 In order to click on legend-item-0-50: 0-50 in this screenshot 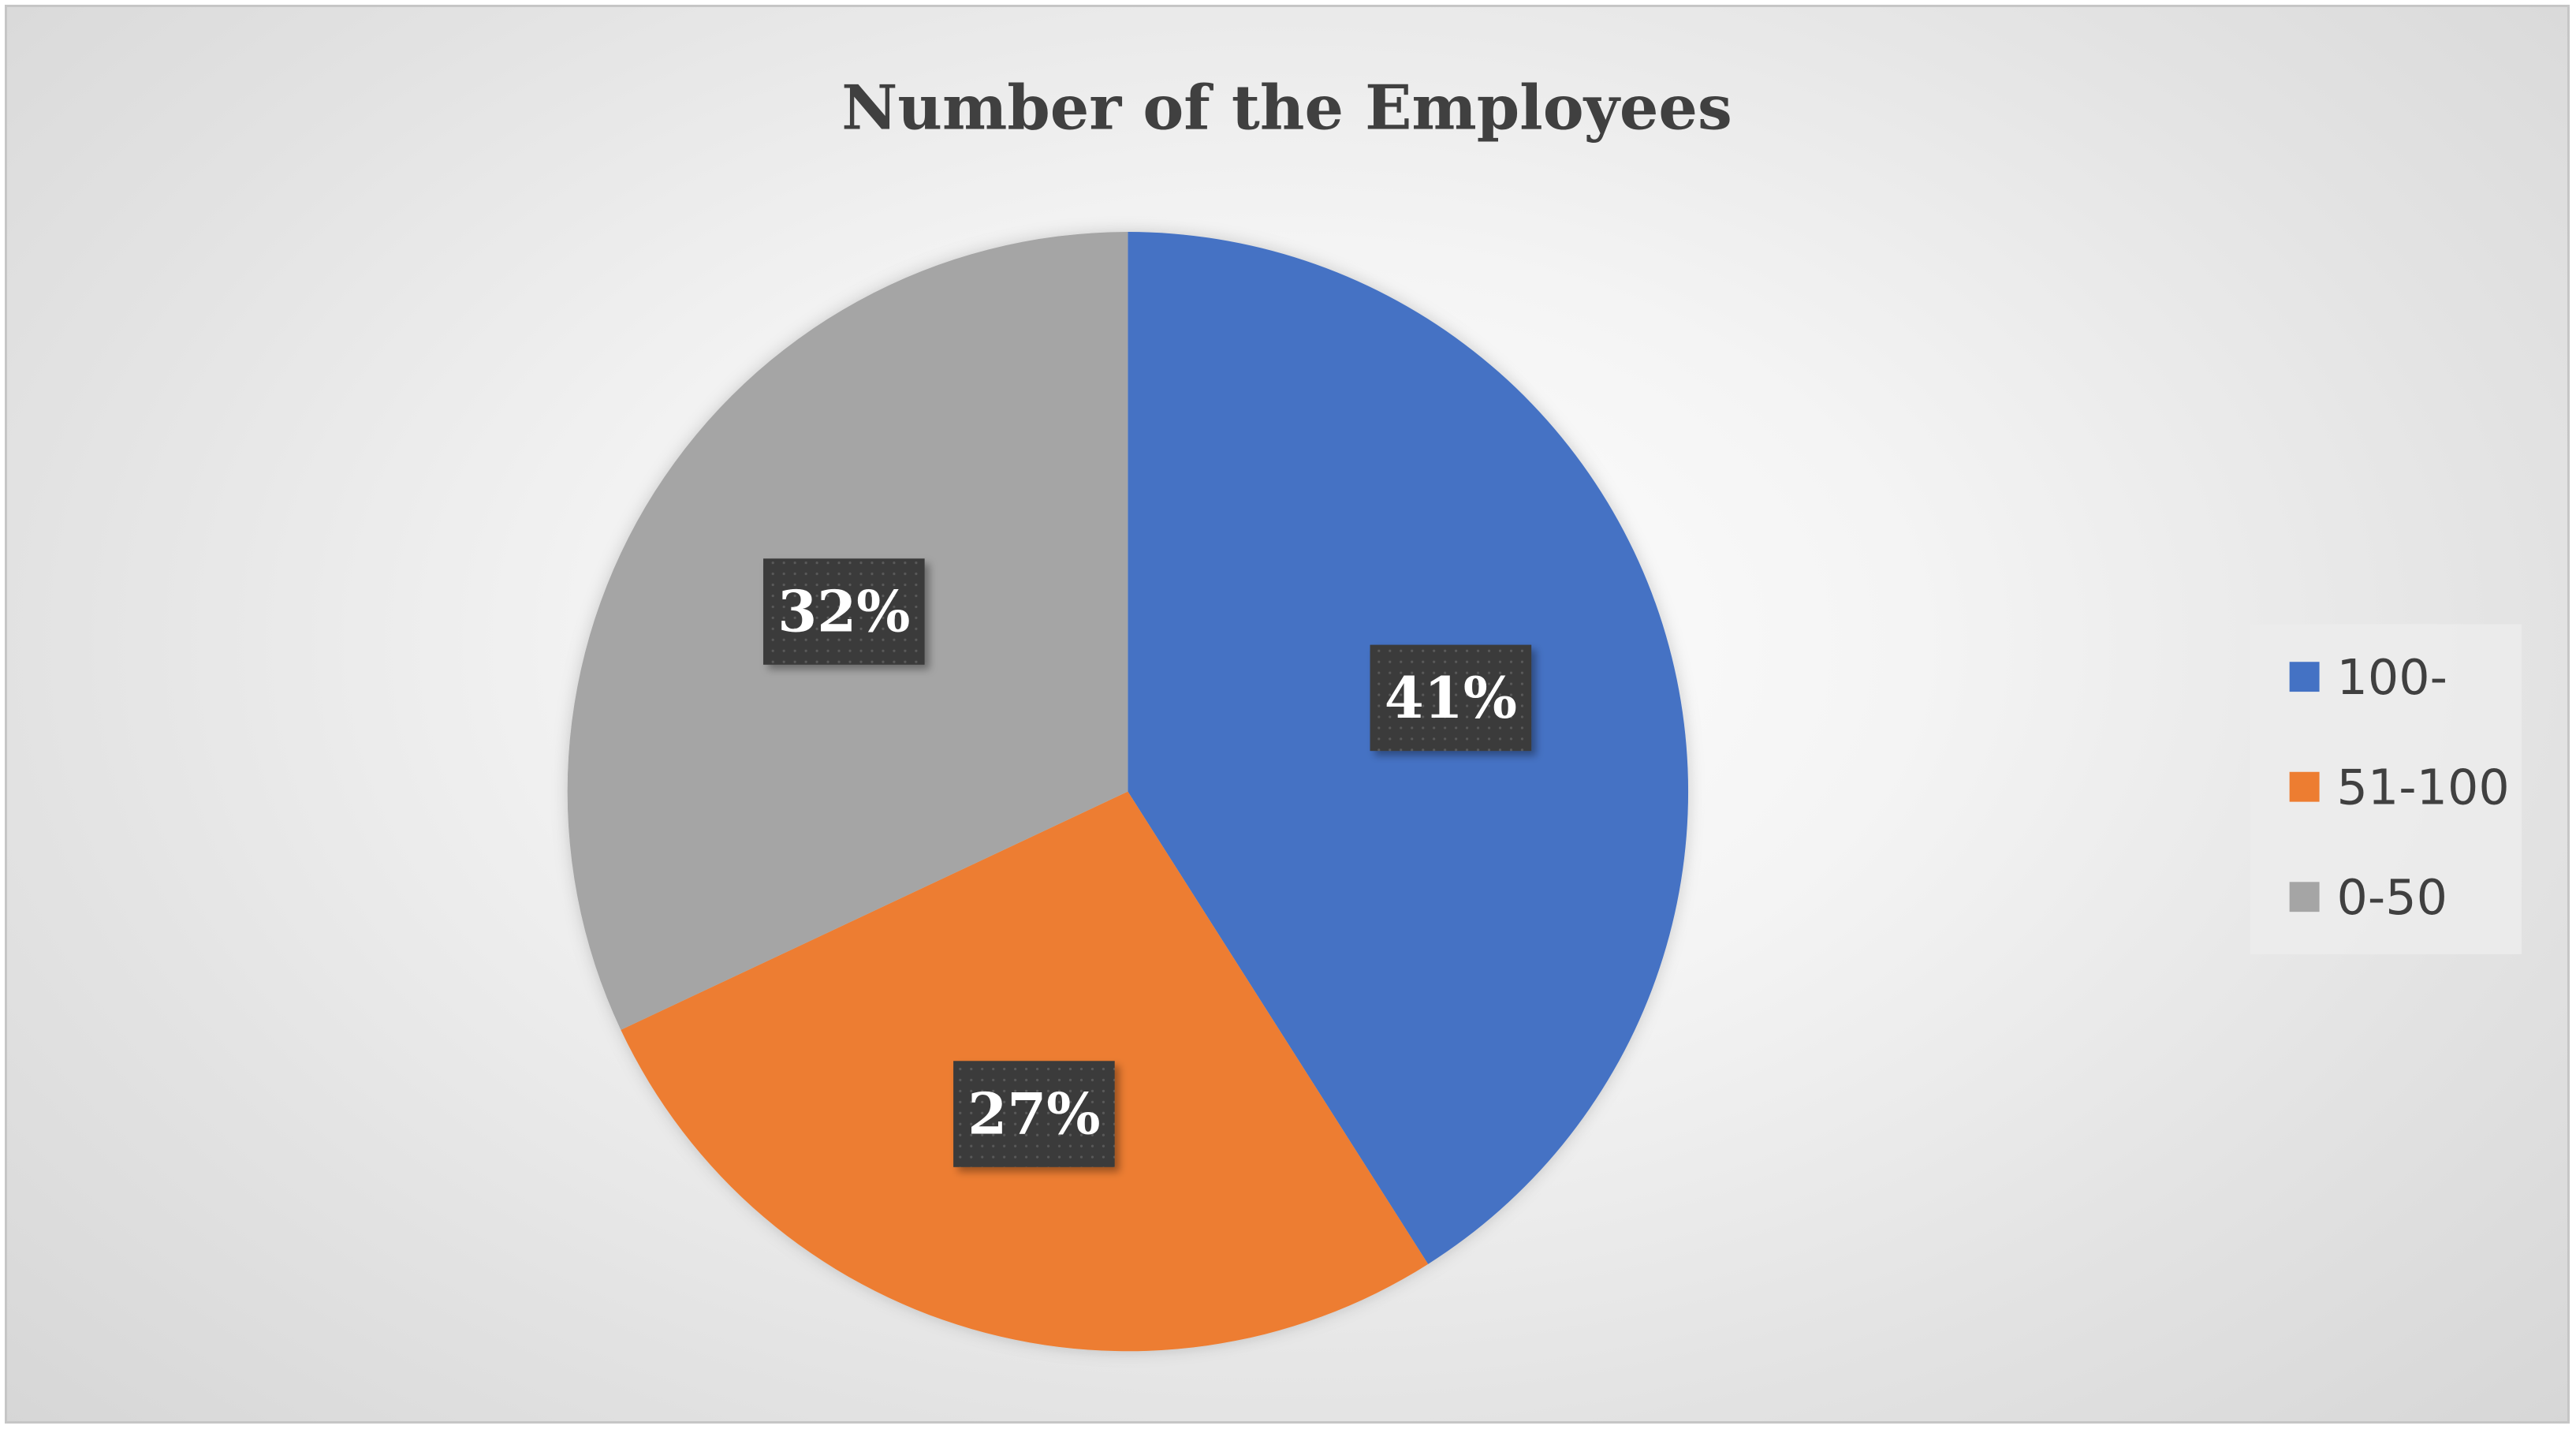, I will do `click(2368, 897)`.